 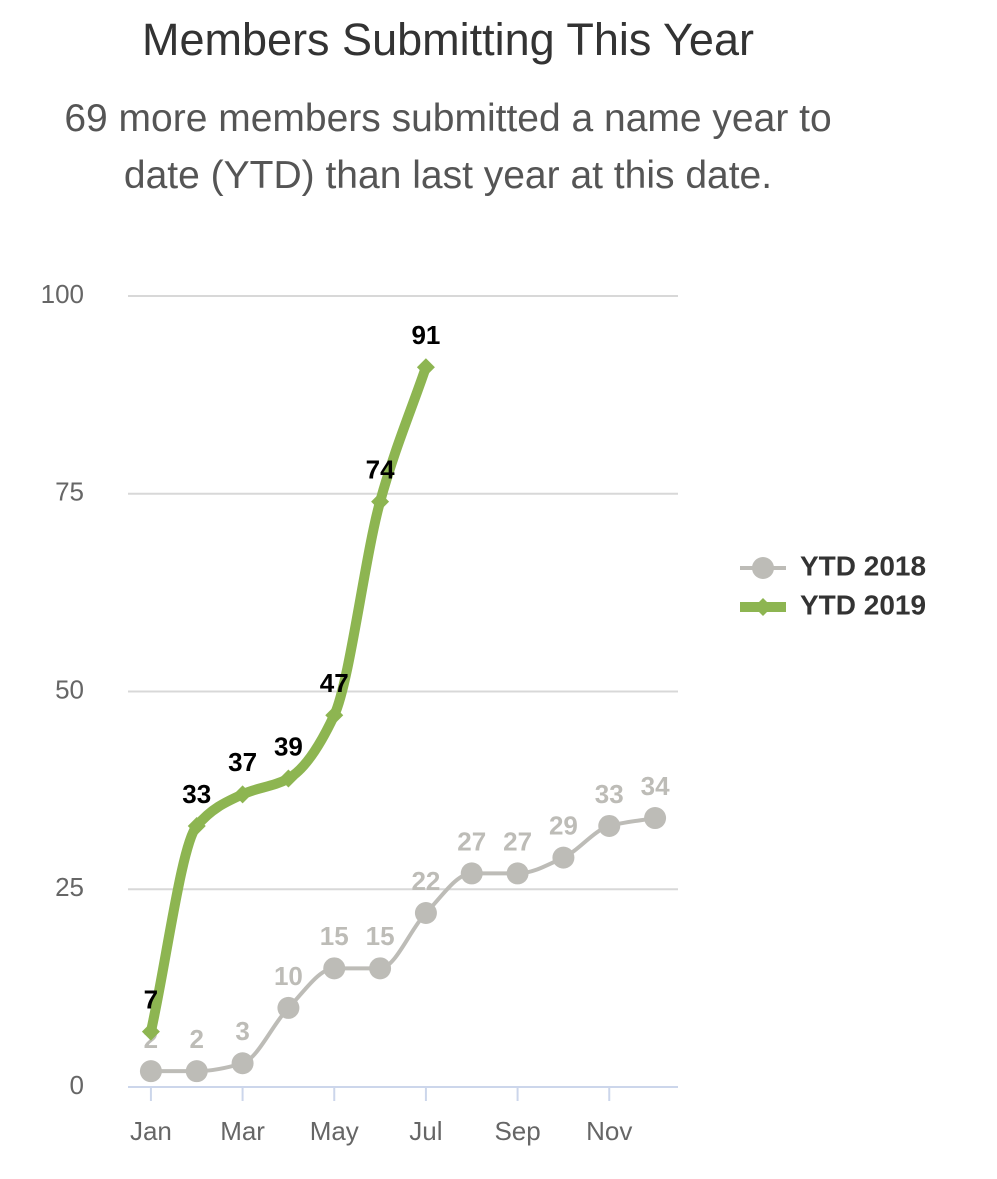 What do you see at coordinates (197, 1039) in the screenshot?
I see `data-label: 2` at bounding box center [197, 1039].